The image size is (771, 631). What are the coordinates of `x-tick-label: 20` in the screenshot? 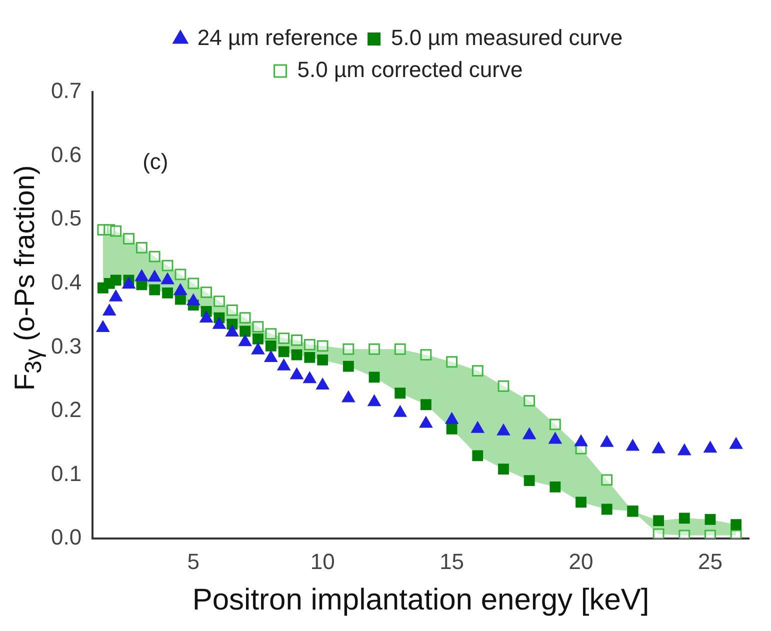 It's located at (581, 561).